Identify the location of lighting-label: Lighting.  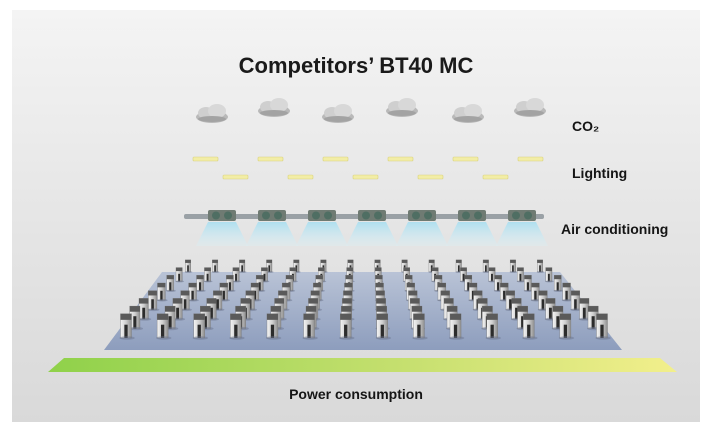
(600, 173).